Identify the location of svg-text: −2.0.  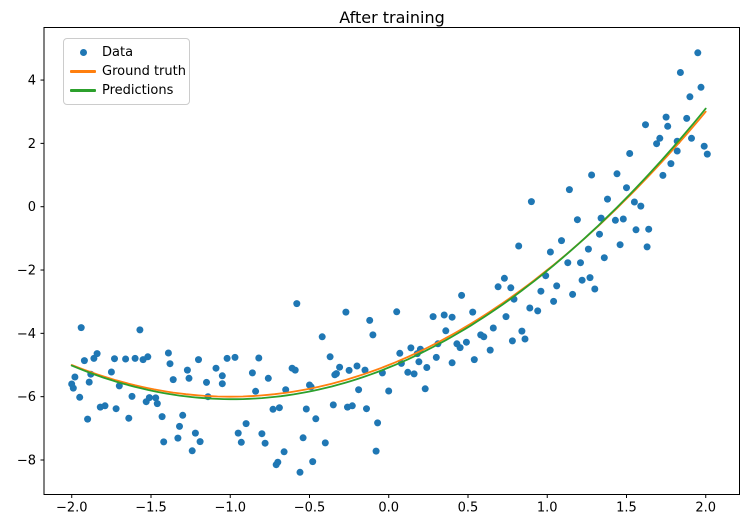
(72, 508).